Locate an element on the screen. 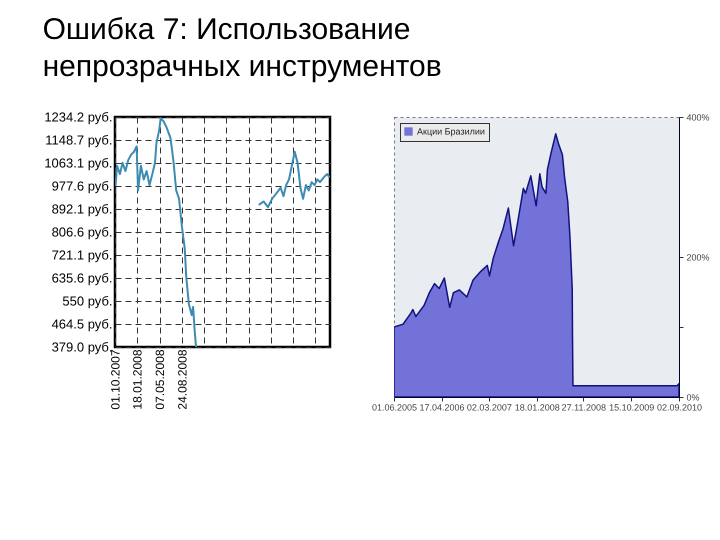  x-tick-label: 24.08.2008 is located at coordinates (182, 379).